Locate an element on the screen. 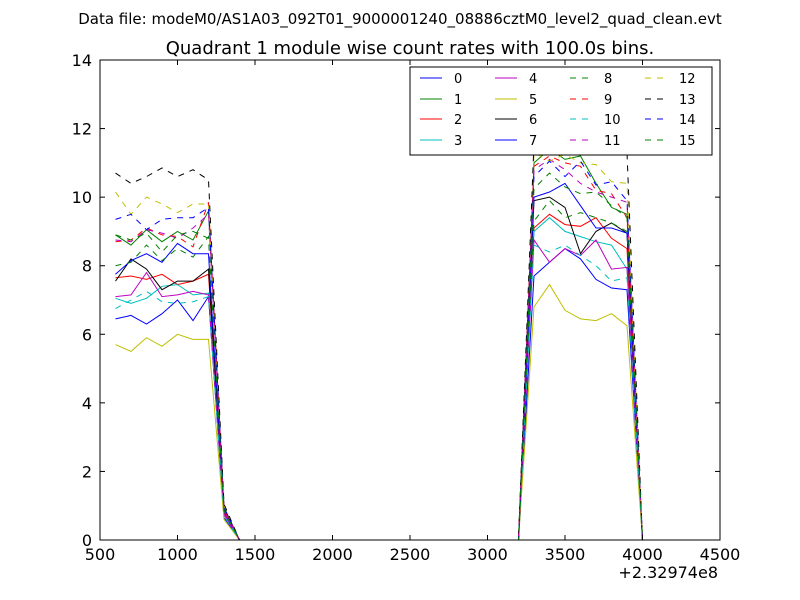 This screenshot has height=600, width=800. legend-label-6: 6 is located at coordinates (533, 120).